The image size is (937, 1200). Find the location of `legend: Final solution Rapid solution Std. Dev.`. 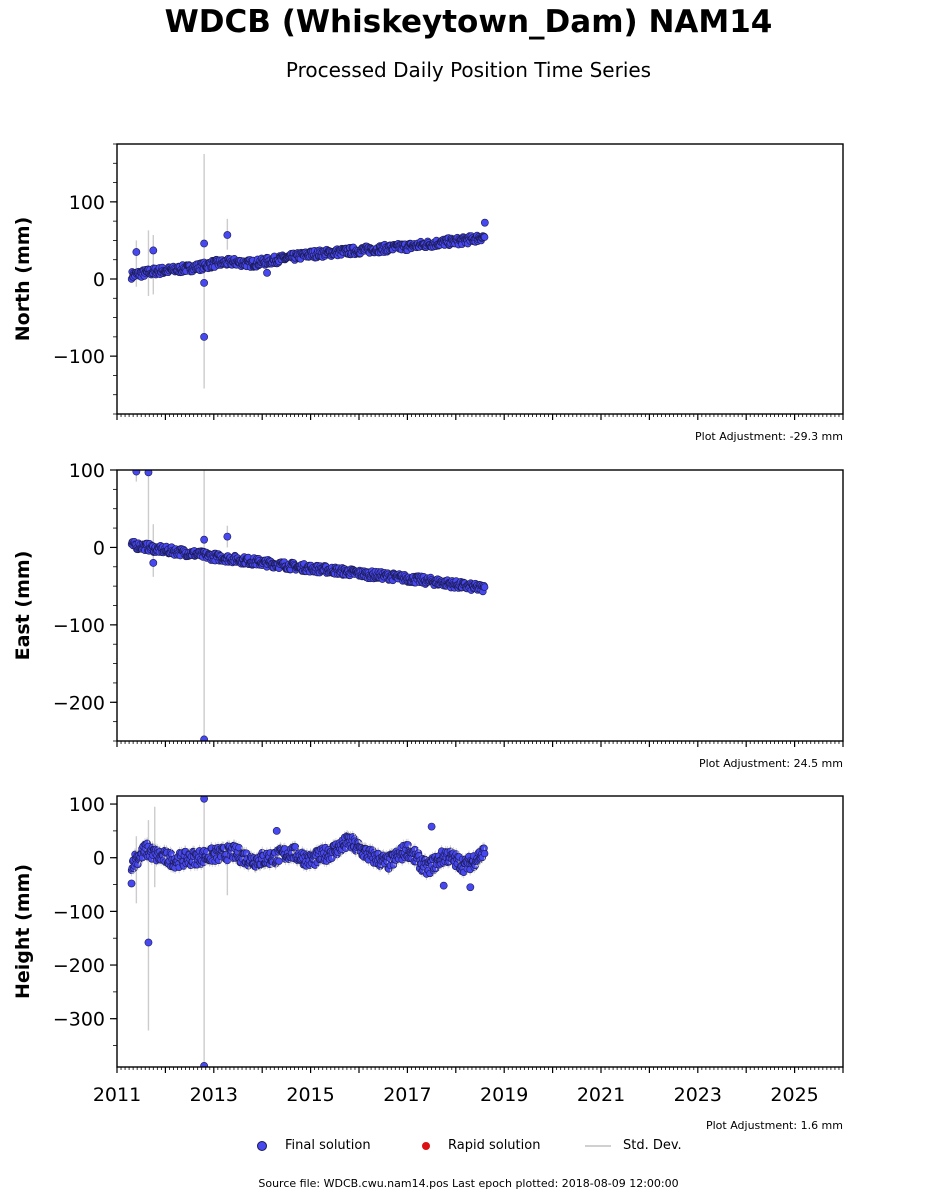

legend: Final solution Rapid solution Std. Dev. is located at coordinates (468, 1148).